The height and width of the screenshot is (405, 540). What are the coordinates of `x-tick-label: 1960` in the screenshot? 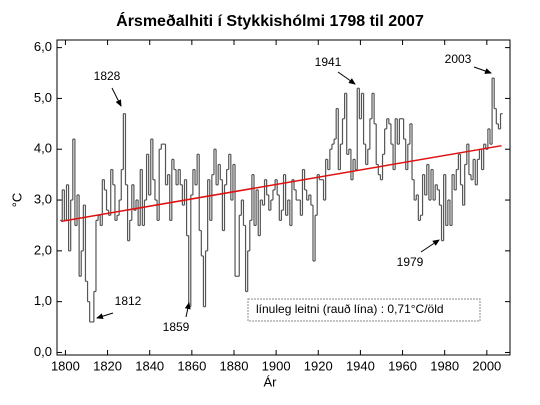 It's located at (402, 365).